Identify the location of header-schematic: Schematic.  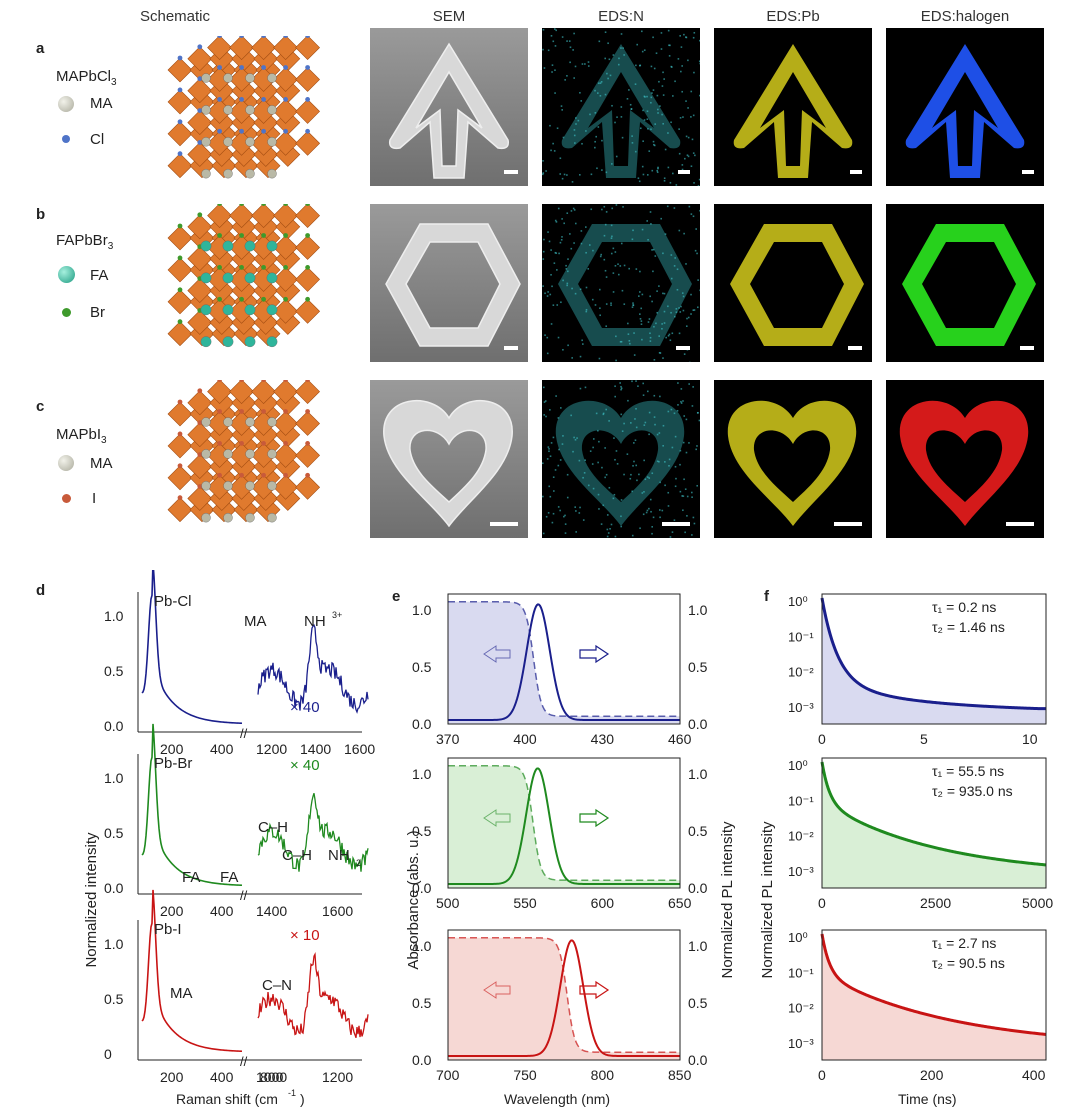
(175, 16).